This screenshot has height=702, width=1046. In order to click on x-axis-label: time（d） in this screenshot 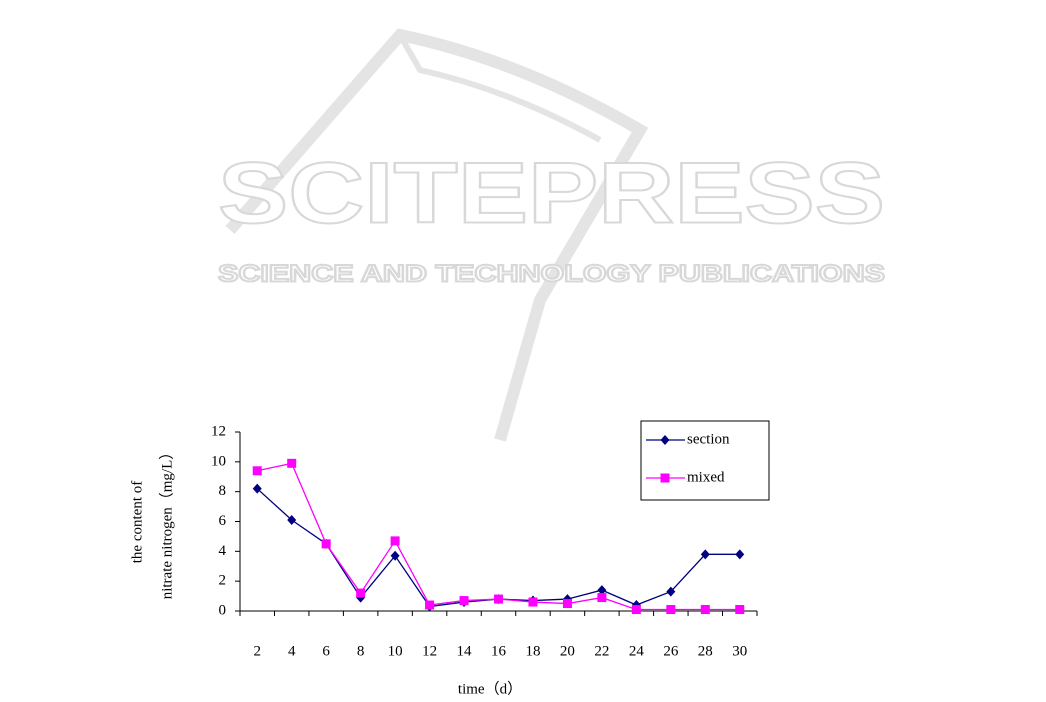, I will do `click(490, 688)`.